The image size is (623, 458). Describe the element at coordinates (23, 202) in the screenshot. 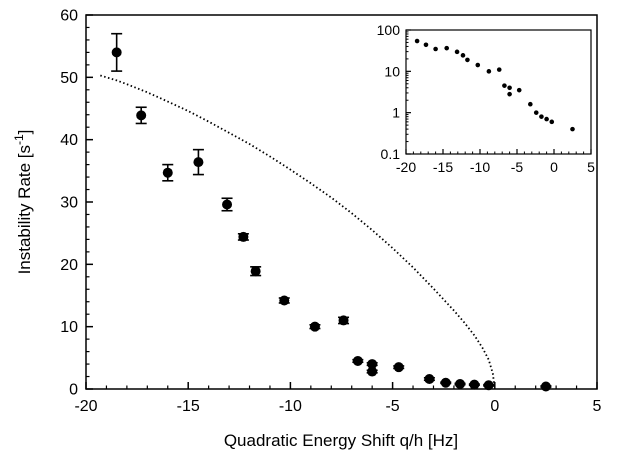

I see `y-axis-label: Instability Rate [s-1]` at that location.